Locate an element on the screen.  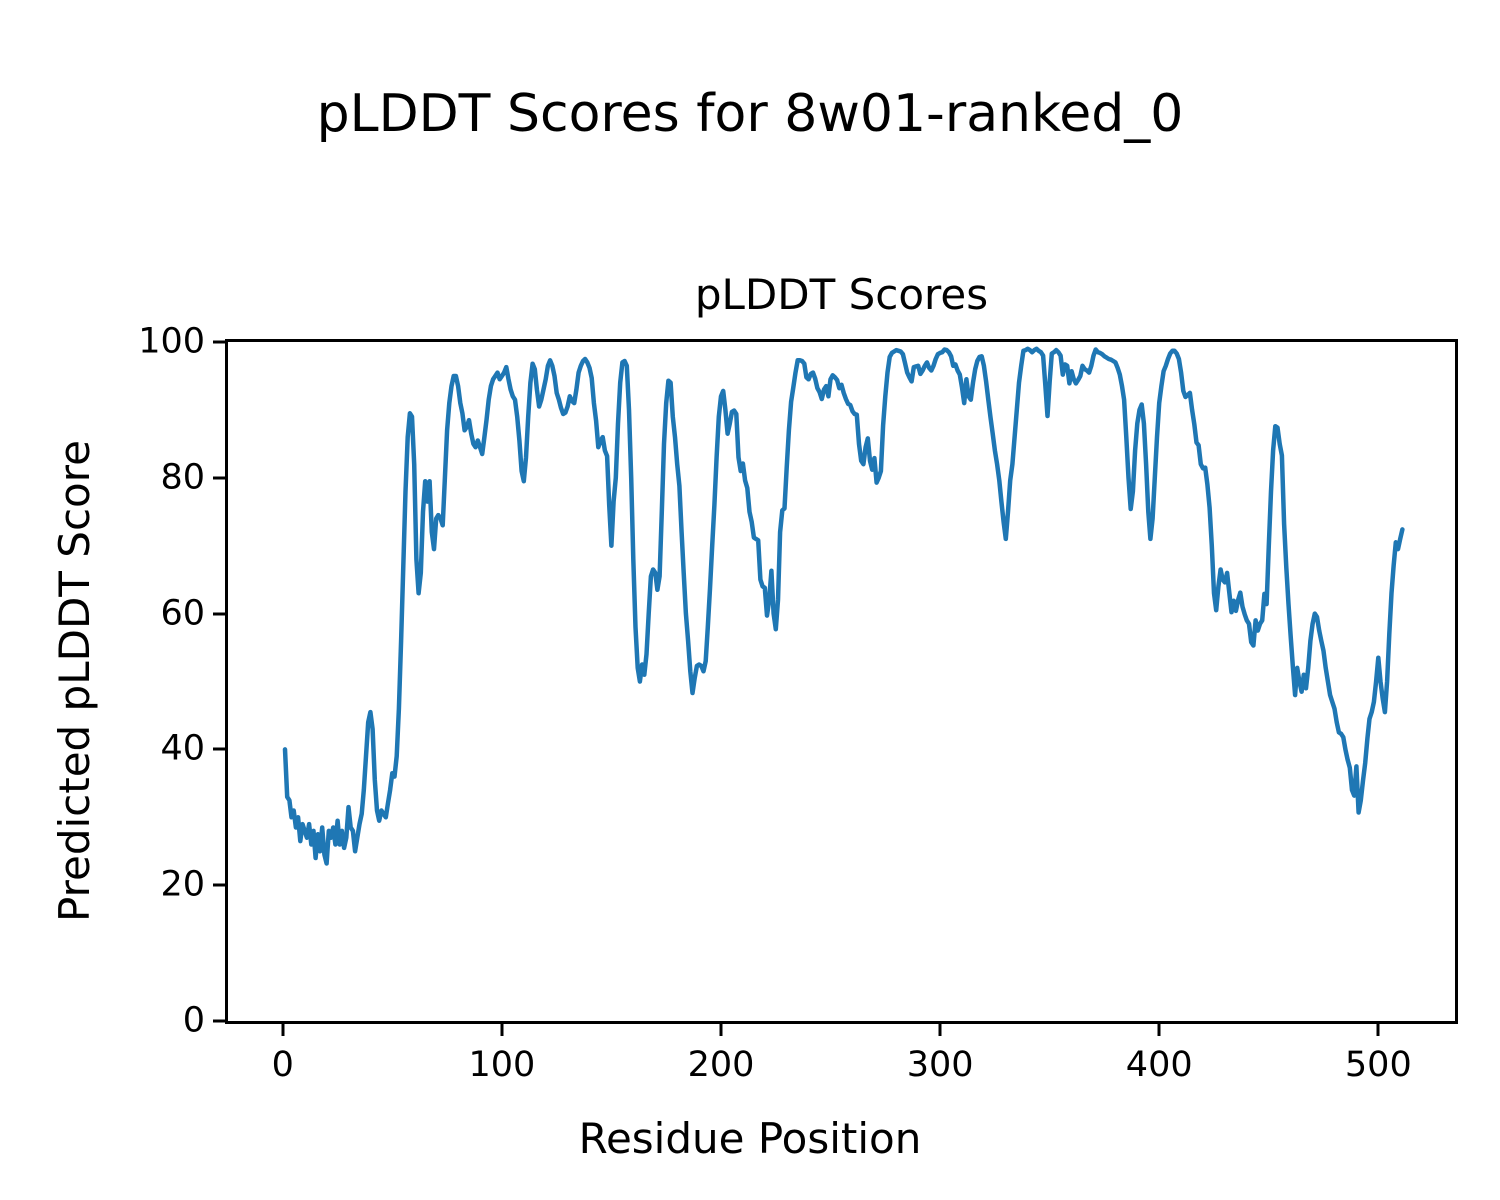
y-axis-label: Predicted pLDDT Score is located at coordinates (74, 681).